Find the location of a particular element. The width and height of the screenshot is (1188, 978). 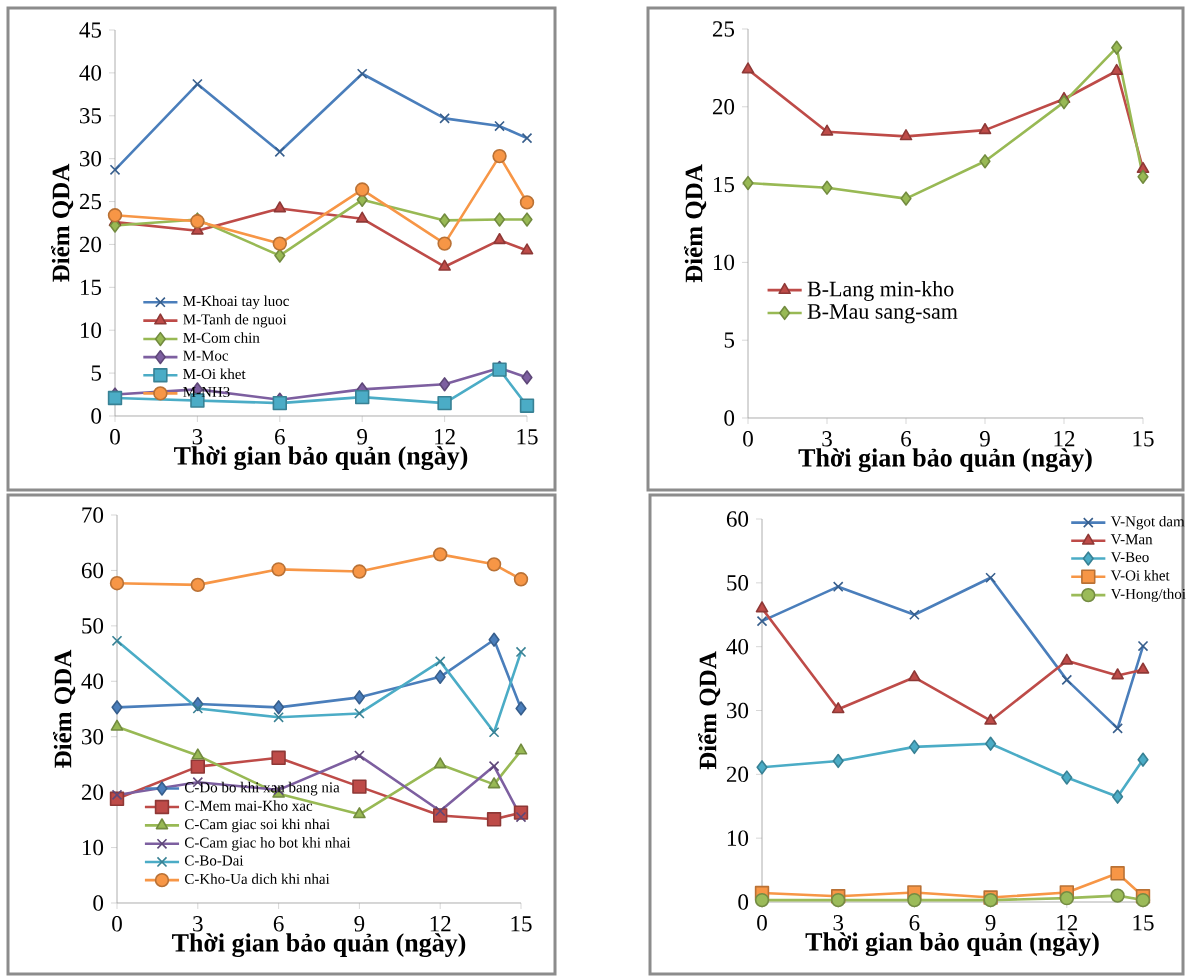

legend-label: M-Tanh de nguoi is located at coordinates (235, 320).